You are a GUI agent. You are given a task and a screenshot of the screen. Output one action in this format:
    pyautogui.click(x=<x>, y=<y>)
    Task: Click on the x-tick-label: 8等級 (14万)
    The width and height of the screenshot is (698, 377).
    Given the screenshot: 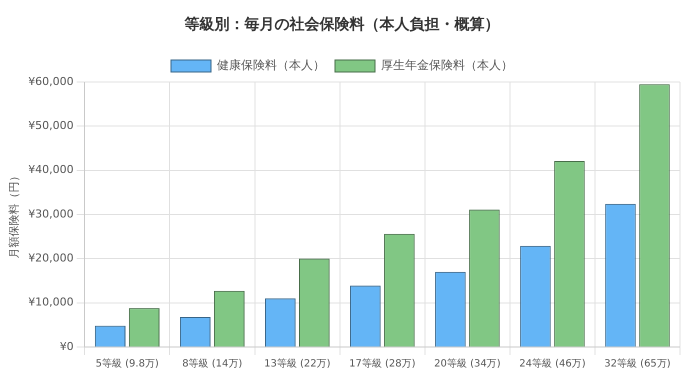 What is the action you would take?
    pyautogui.click(x=212, y=364)
    